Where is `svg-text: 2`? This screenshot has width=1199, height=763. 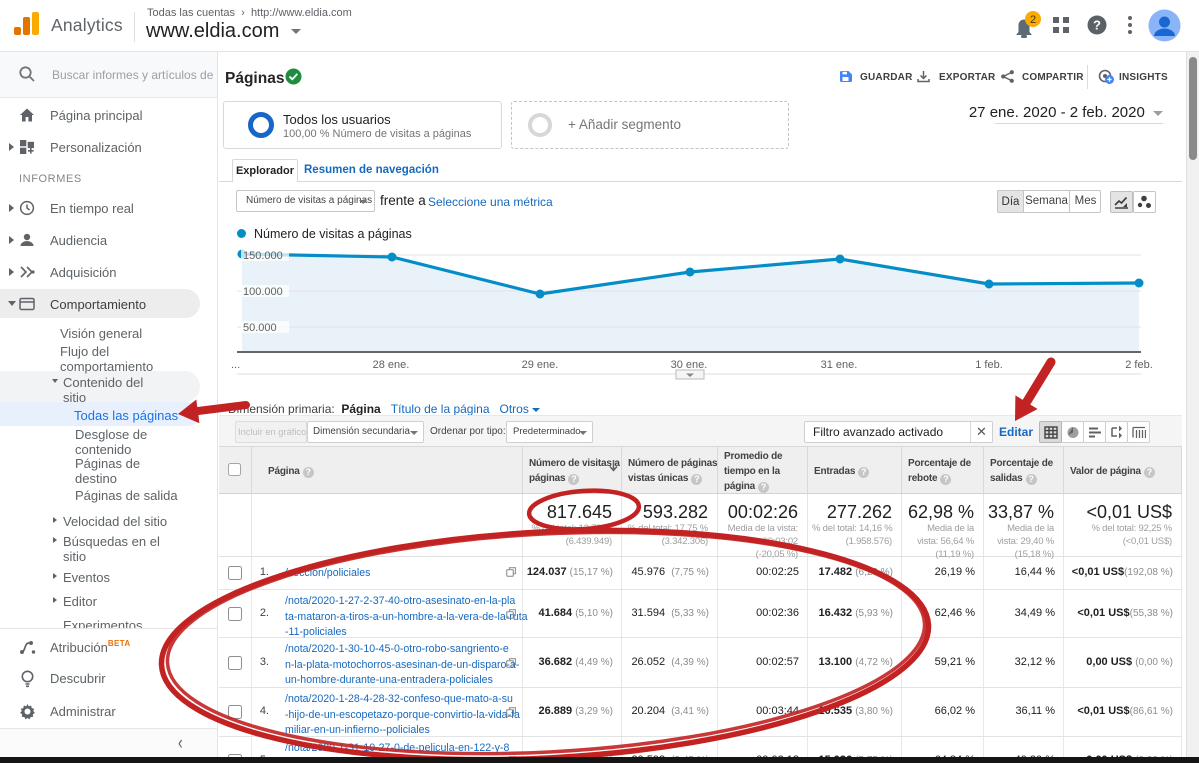 svg-text: 2 is located at coordinates (1033, 20).